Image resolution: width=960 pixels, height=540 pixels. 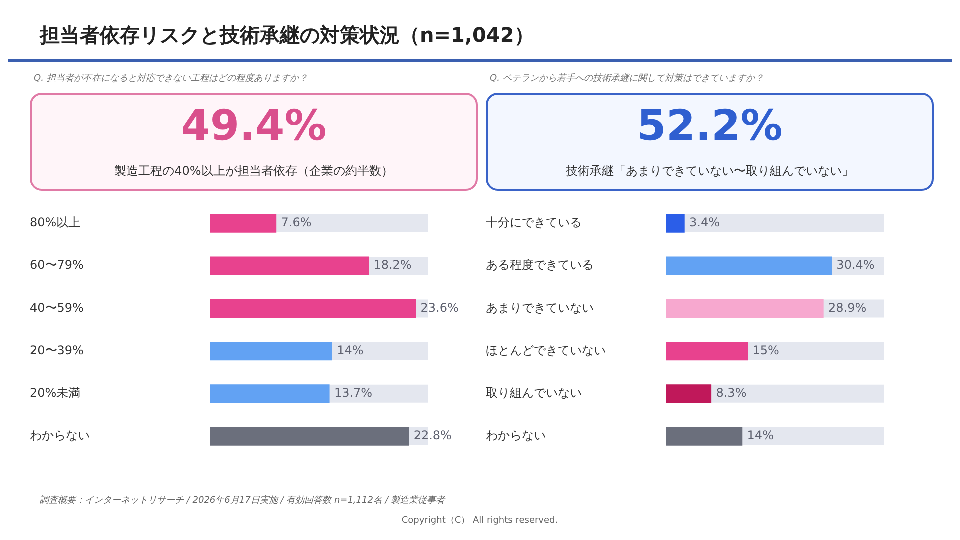 I want to click on data-label: 7.6%, so click(x=296, y=223).